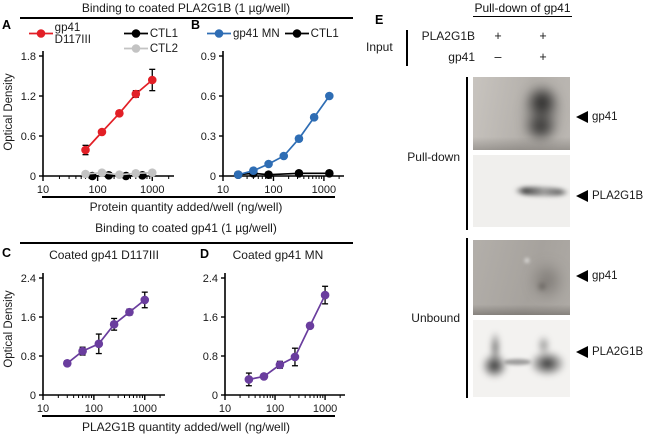 The width and height of the screenshot is (650, 442). Describe the element at coordinates (542, 286) in the screenshot. I see `blot-dot` at that location.